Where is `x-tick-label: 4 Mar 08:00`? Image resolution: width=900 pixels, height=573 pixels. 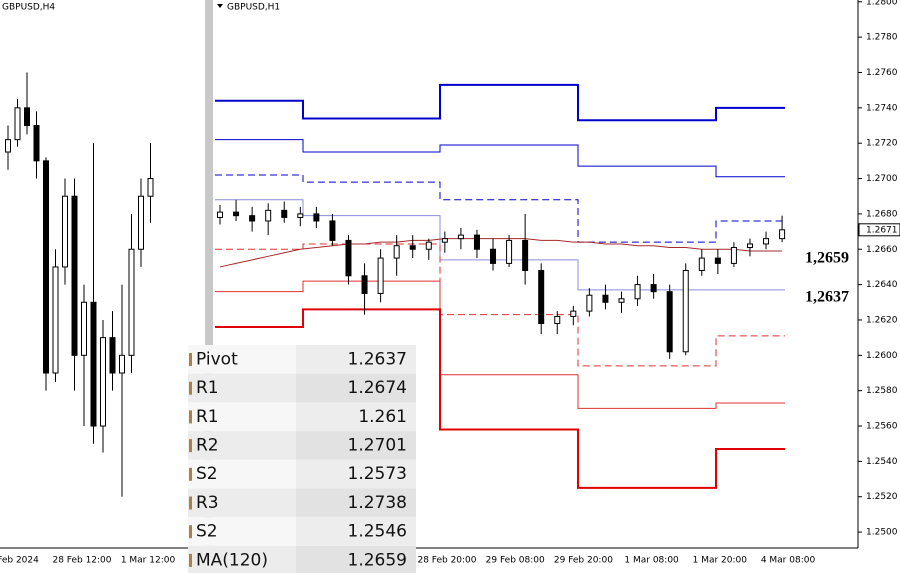
x-tick-label: 4 Mar 08:00 is located at coordinates (788, 561).